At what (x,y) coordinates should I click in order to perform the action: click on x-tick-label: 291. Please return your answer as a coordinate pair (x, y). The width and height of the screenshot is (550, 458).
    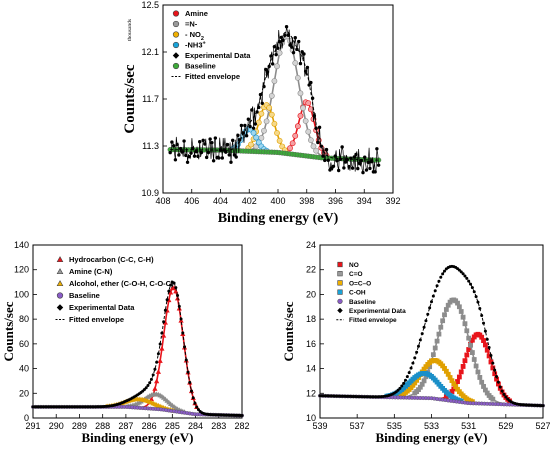
    Looking at the image, I should click on (32, 426).